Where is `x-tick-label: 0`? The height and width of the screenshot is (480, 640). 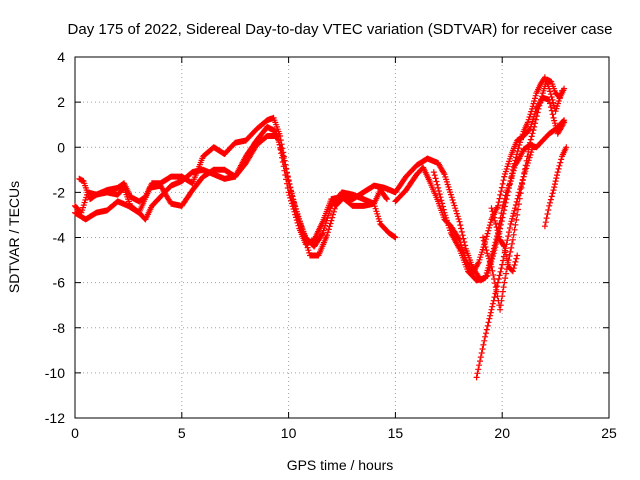 x-tick-label: 0 is located at coordinates (75, 433).